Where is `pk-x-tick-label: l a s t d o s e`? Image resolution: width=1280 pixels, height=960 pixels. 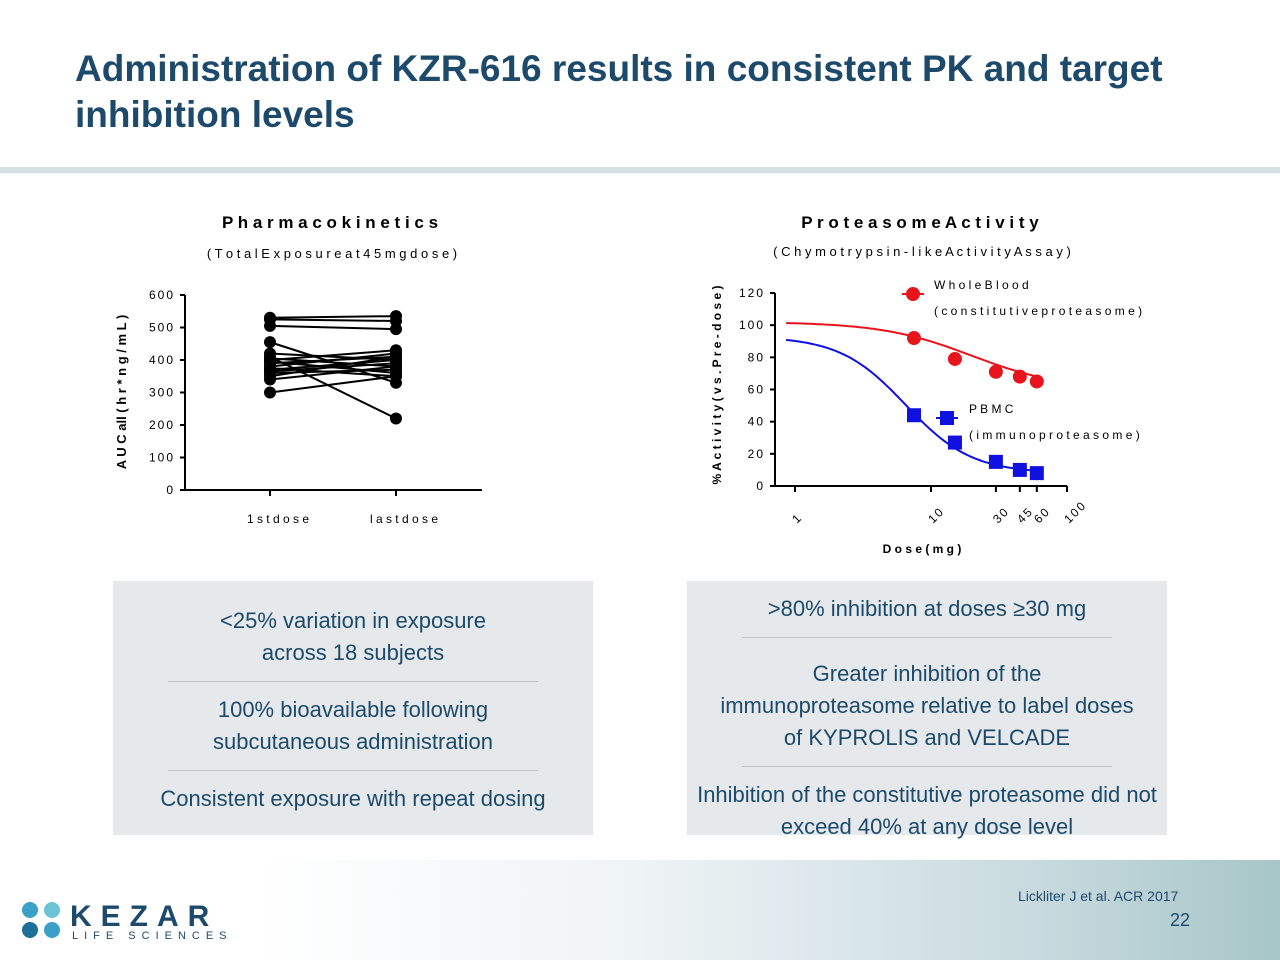
pk-x-tick-label: l a s t d o s e is located at coordinates (404, 519).